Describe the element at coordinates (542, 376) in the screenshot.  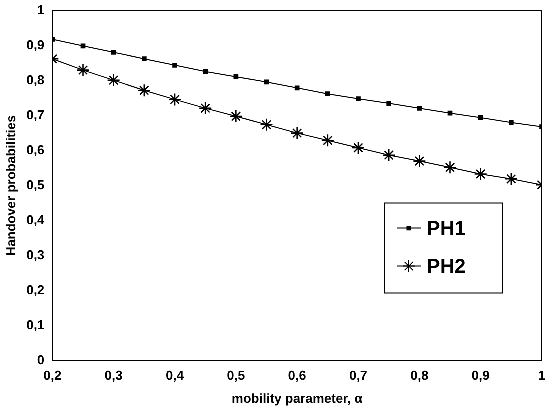
I see `x-tick-label: 1` at that location.